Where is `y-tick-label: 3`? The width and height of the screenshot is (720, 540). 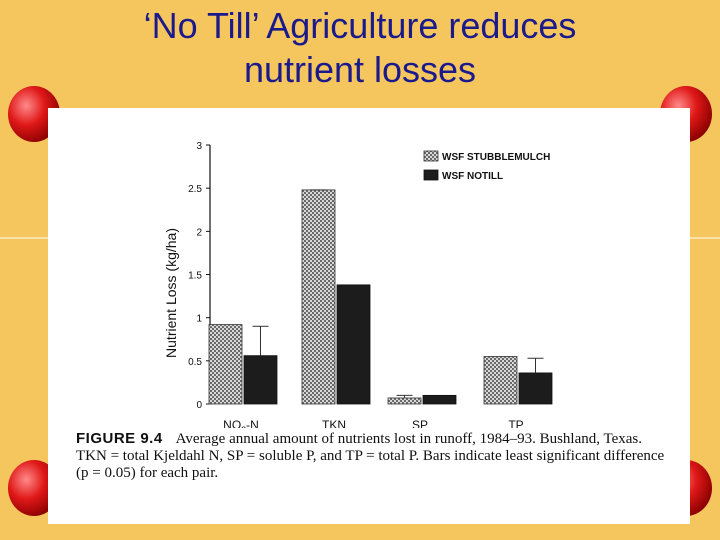
y-tick-label: 3 is located at coordinates (199, 146).